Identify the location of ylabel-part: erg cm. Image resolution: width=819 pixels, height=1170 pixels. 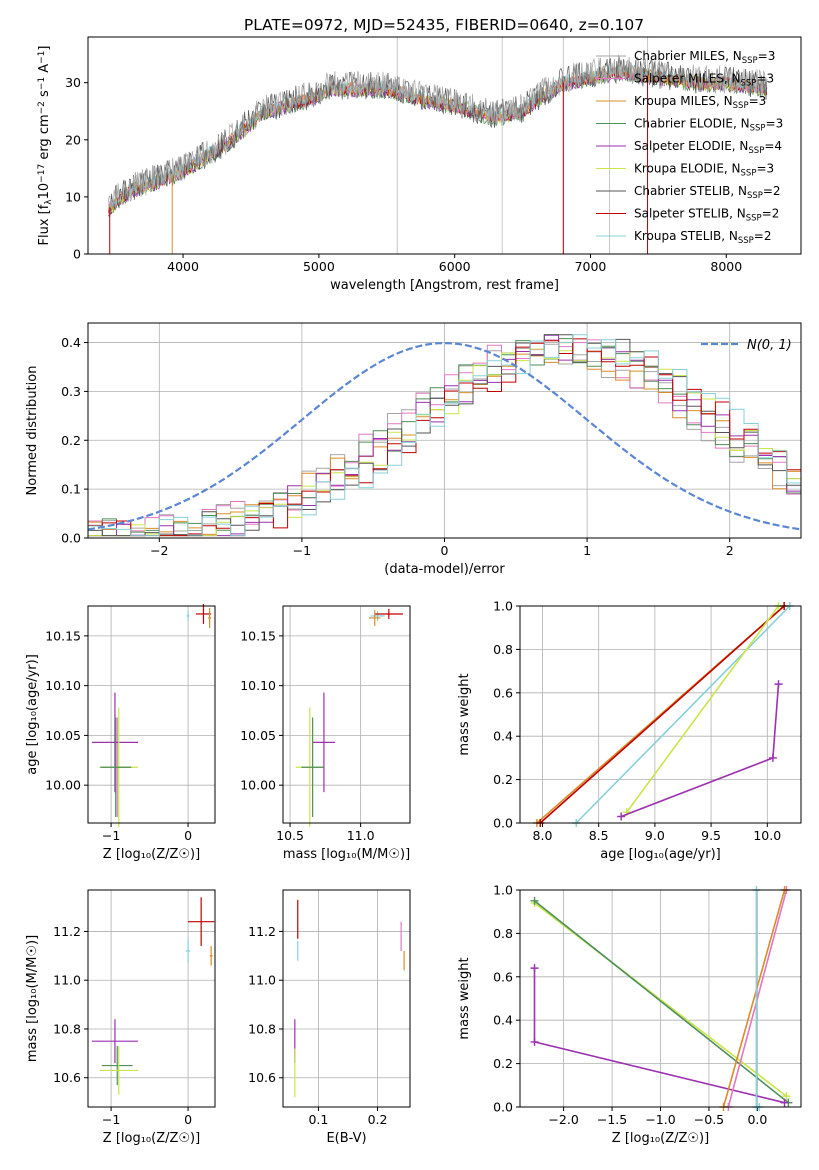
(44, 138).